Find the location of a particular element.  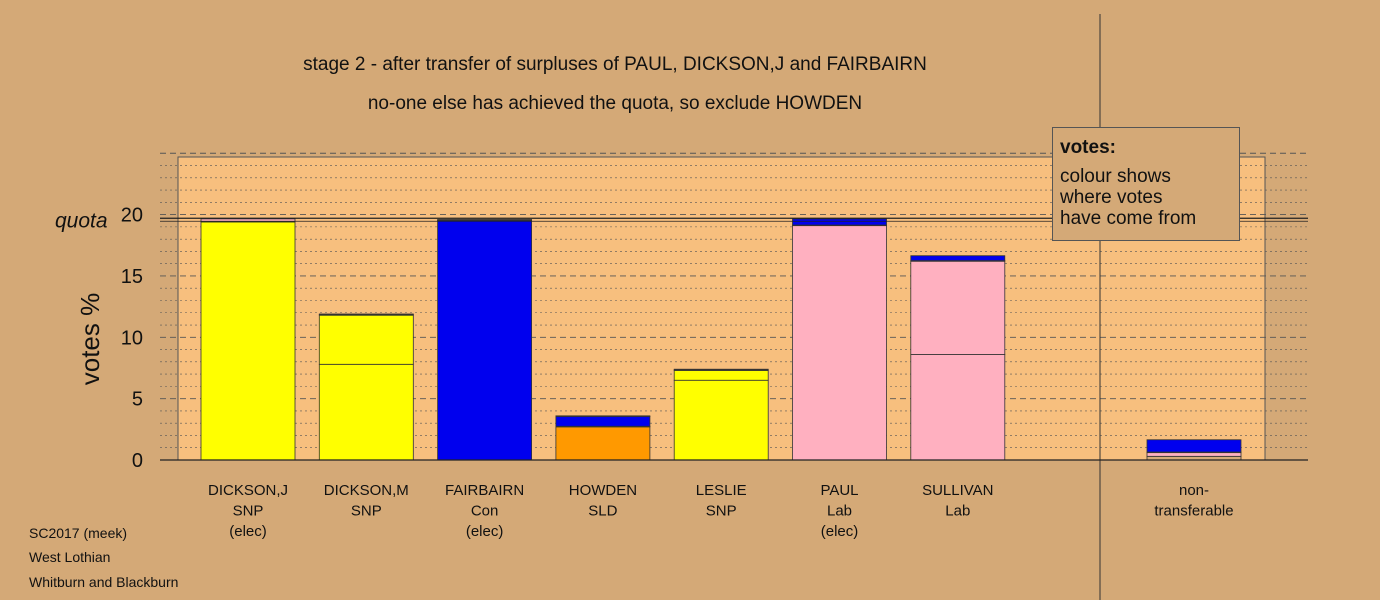

candidate-label: PAUL is located at coordinates (839, 490).